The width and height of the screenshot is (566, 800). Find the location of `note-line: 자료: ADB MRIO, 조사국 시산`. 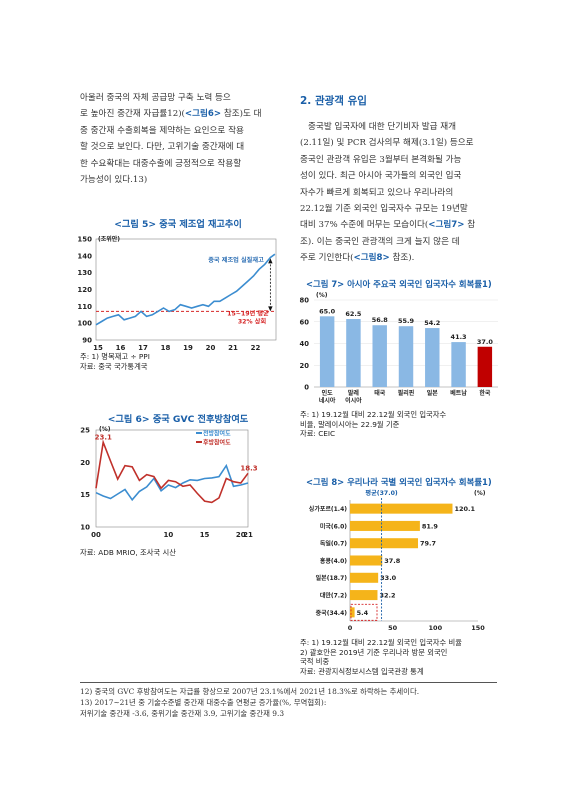

note-line: 자료: ADB MRIO, 조사국 시산 is located at coordinates (128, 552).